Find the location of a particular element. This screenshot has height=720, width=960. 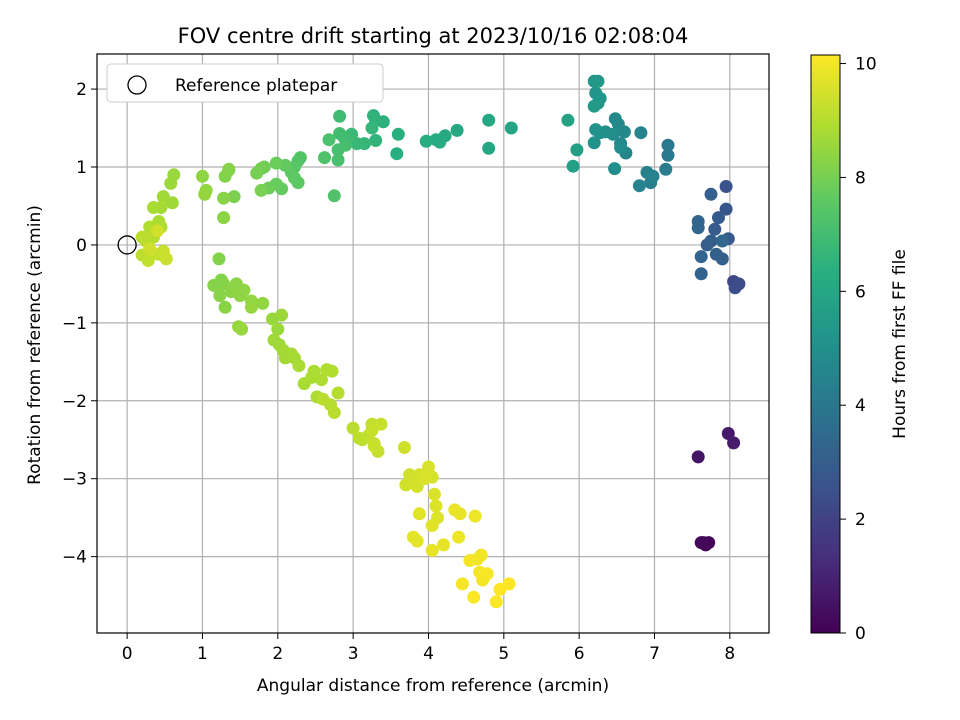

y-tick-label: −3 is located at coordinates (74, 480).